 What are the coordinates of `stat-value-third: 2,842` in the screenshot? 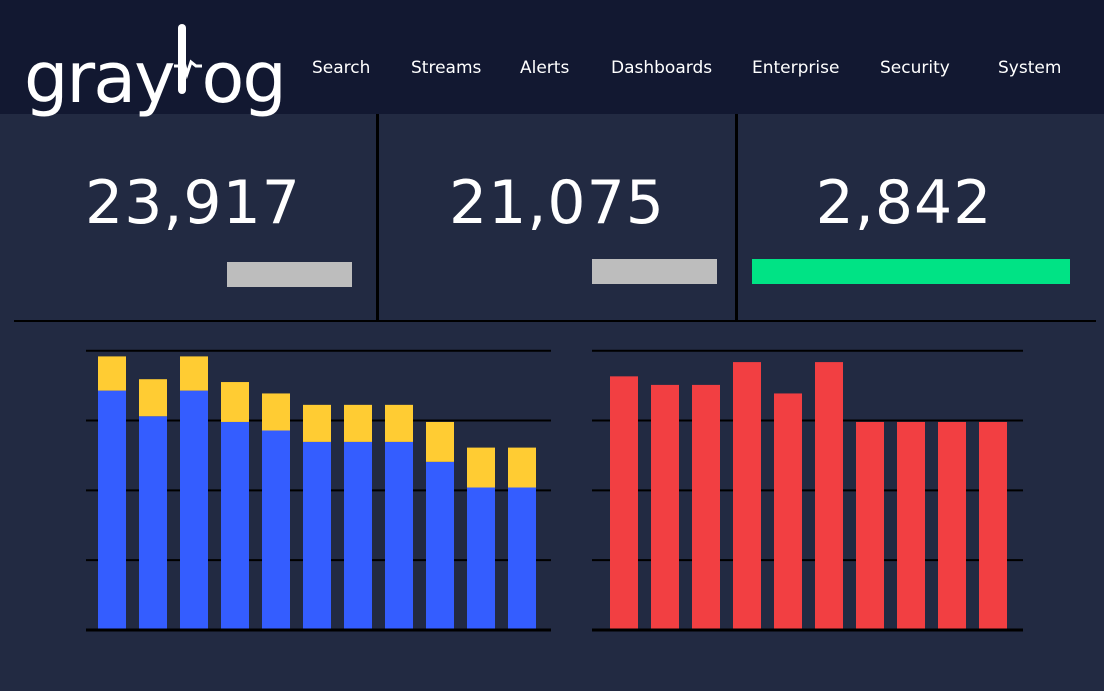 It's located at (904, 203).